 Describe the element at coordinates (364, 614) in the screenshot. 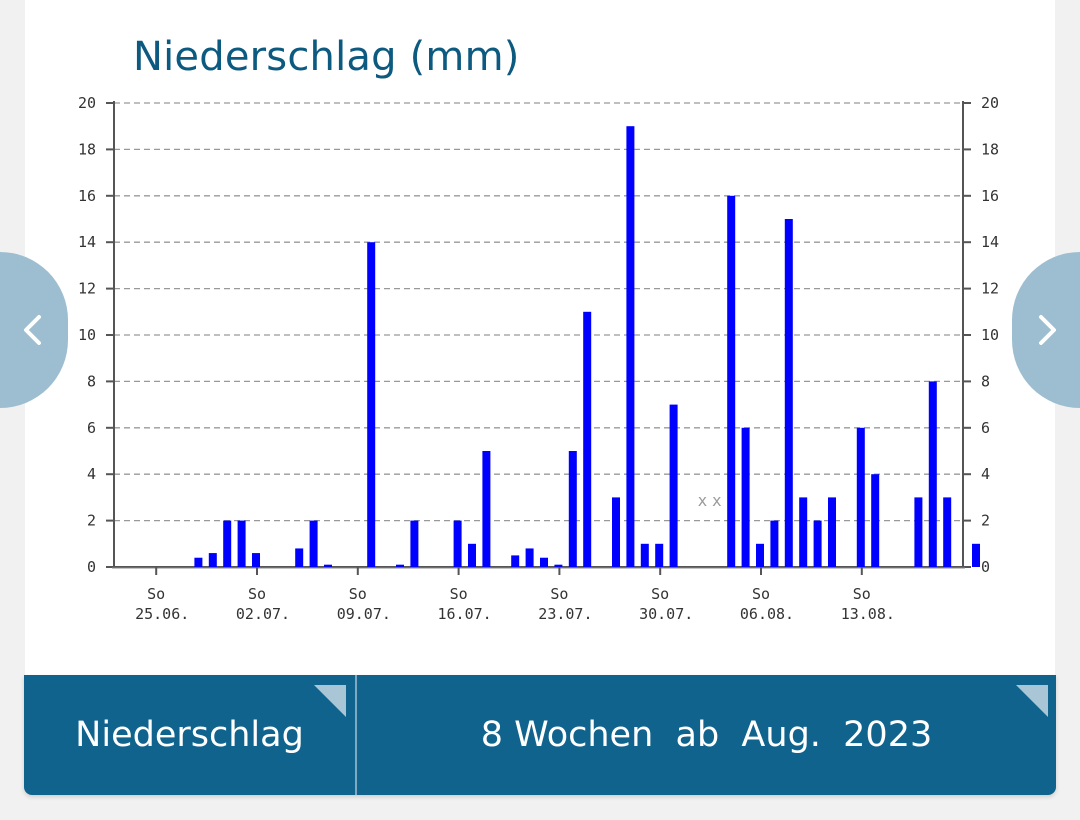

I see `x-tick-date-label: 09.07.` at that location.